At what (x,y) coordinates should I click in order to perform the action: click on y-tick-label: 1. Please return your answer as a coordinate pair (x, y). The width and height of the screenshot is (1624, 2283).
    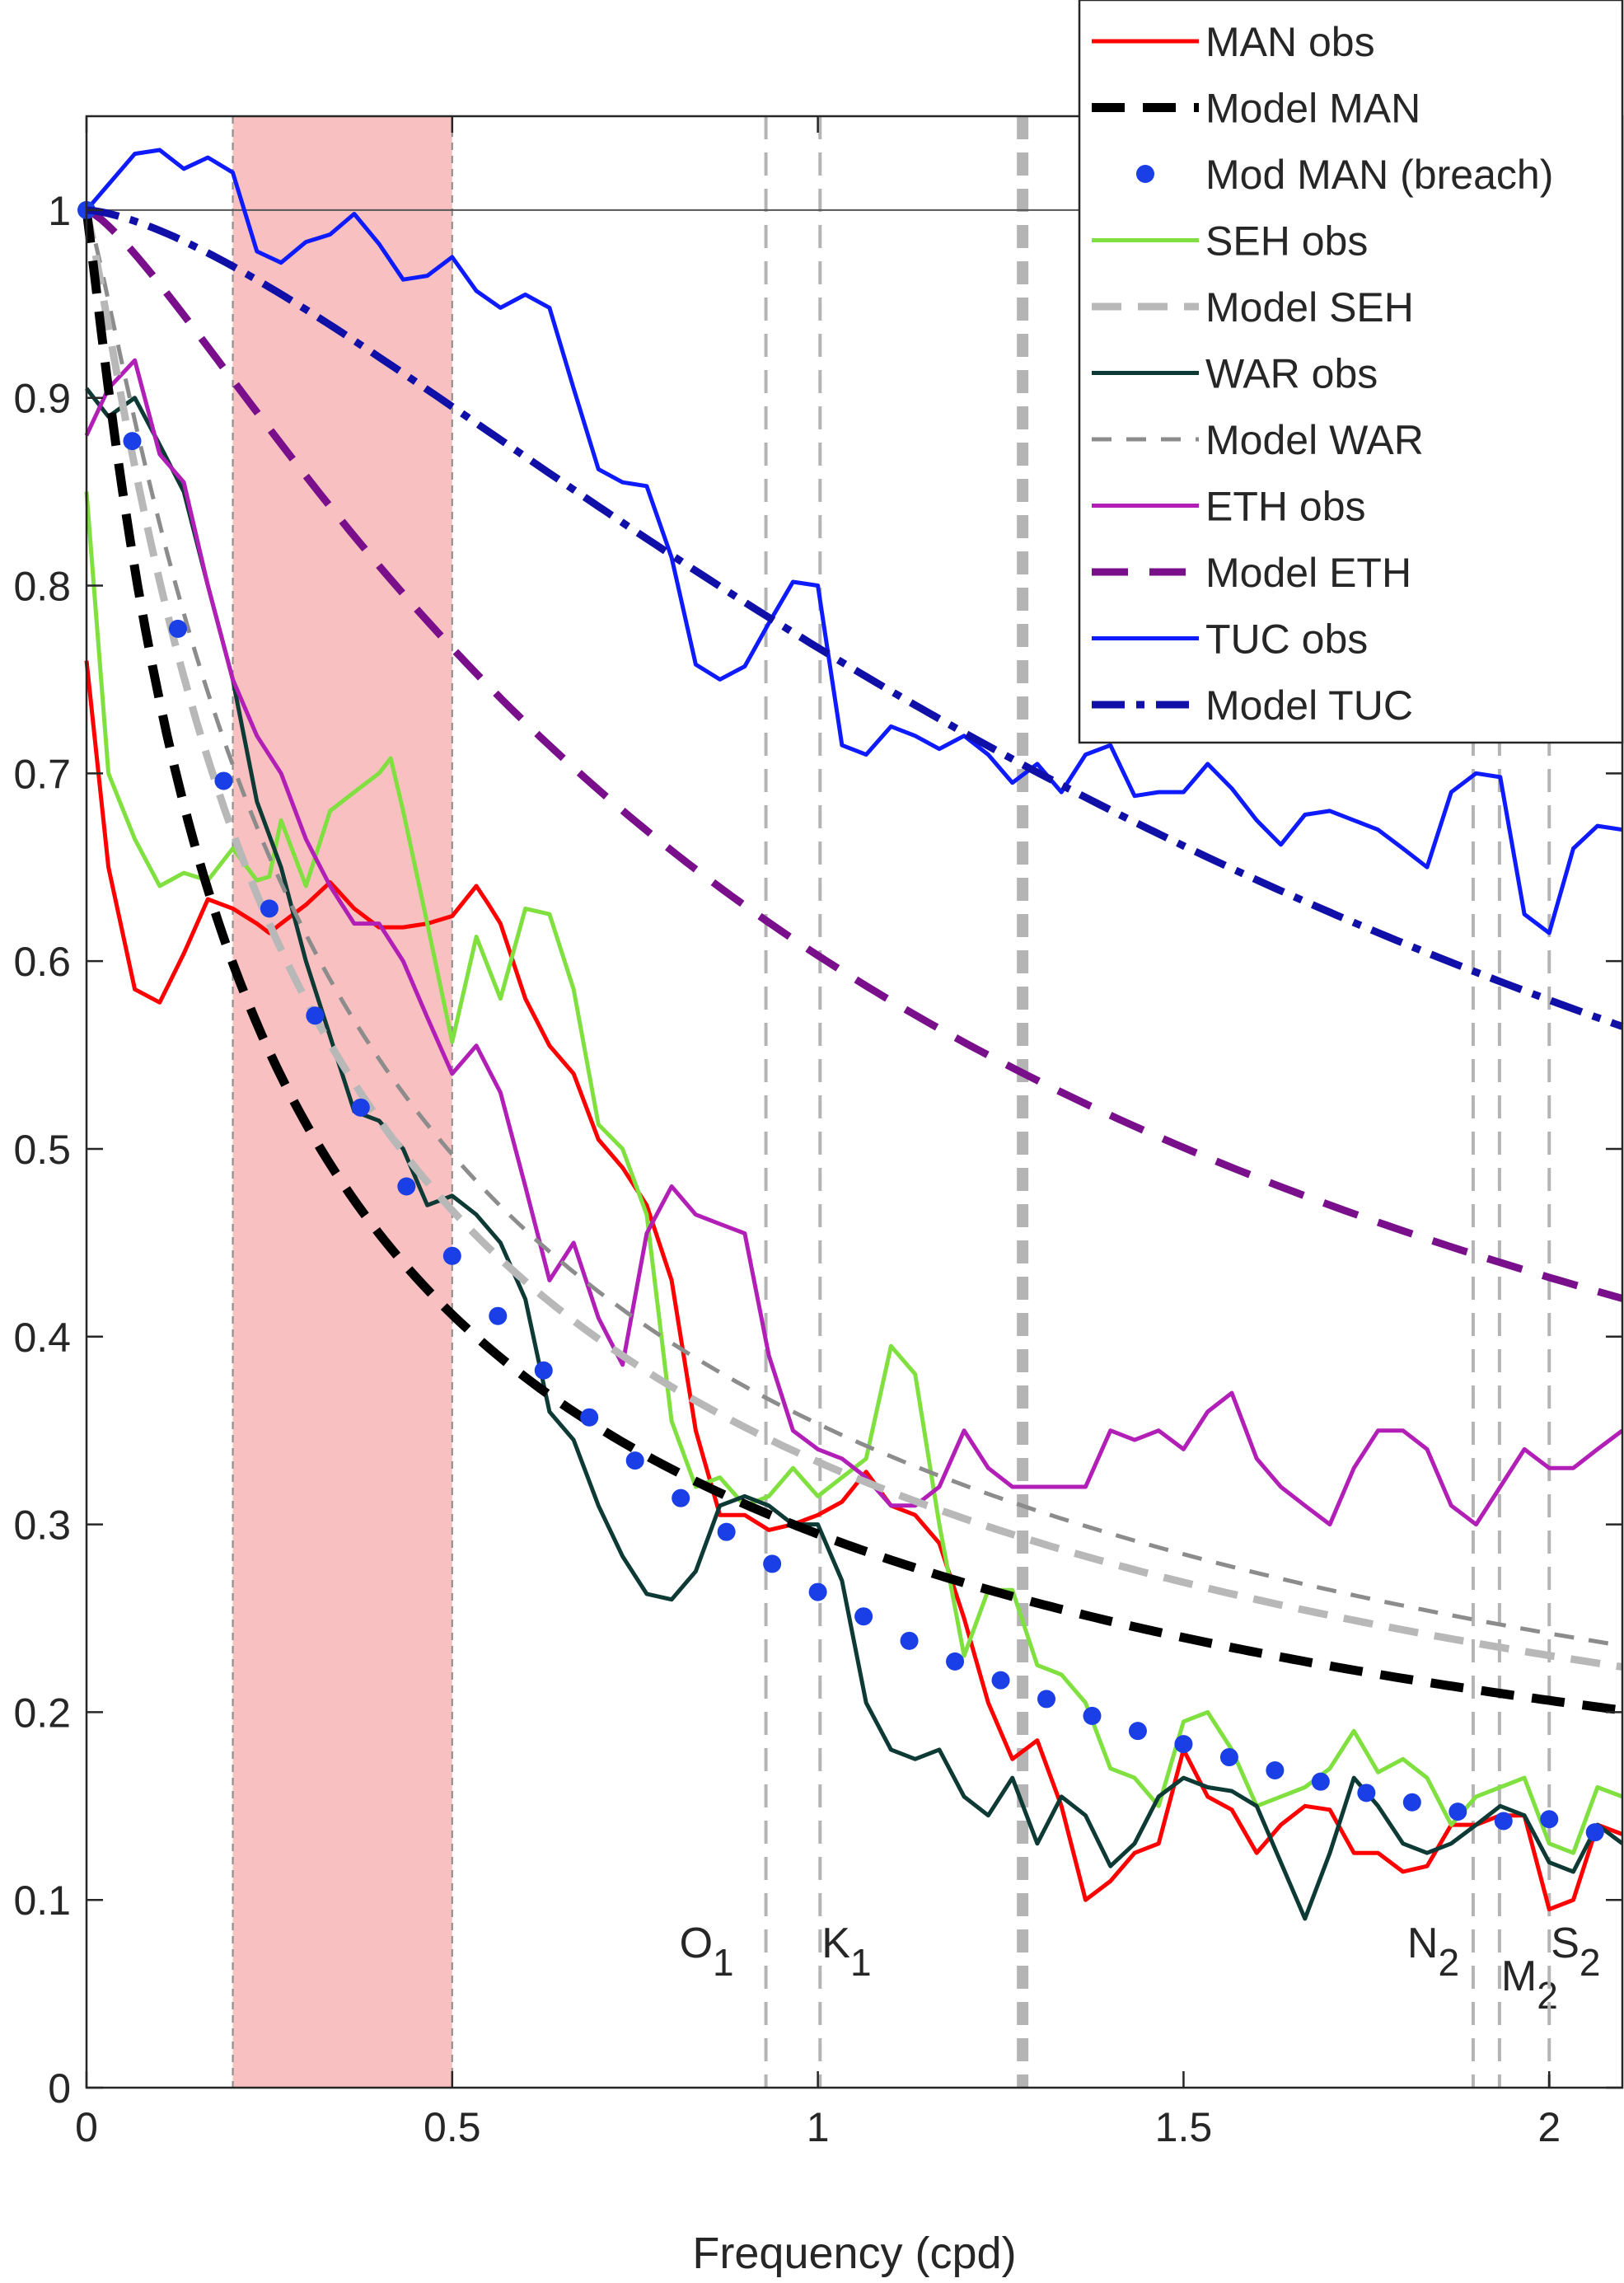
    Looking at the image, I should click on (59, 211).